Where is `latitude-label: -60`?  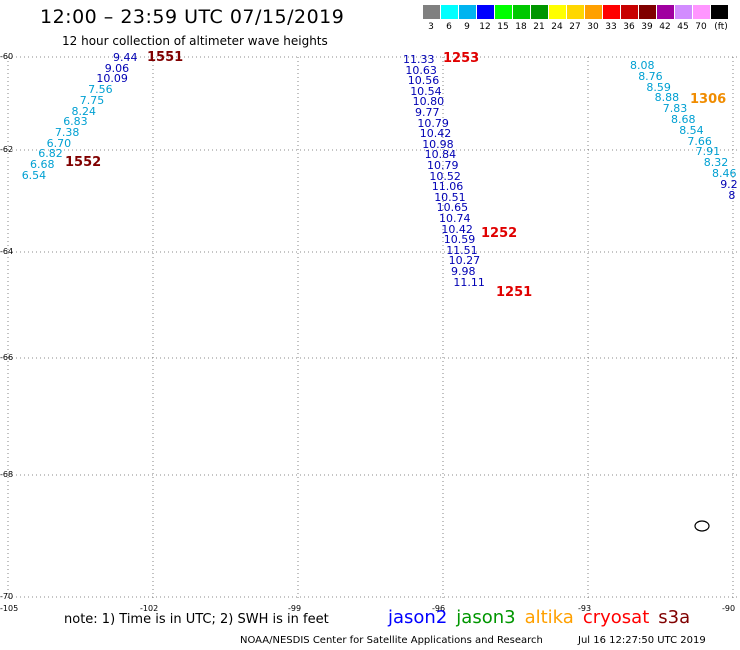
latitude-label: -60 is located at coordinates (7, 56).